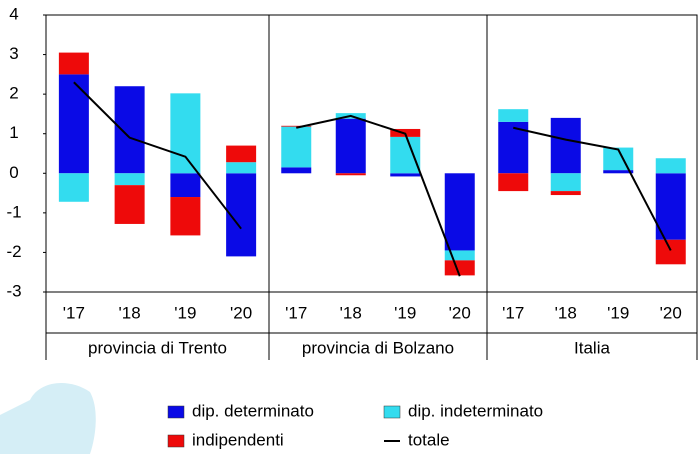 The width and height of the screenshot is (698, 454). Describe the element at coordinates (13, 172) in the screenshot. I see `y-tick-label: 0` at that location.